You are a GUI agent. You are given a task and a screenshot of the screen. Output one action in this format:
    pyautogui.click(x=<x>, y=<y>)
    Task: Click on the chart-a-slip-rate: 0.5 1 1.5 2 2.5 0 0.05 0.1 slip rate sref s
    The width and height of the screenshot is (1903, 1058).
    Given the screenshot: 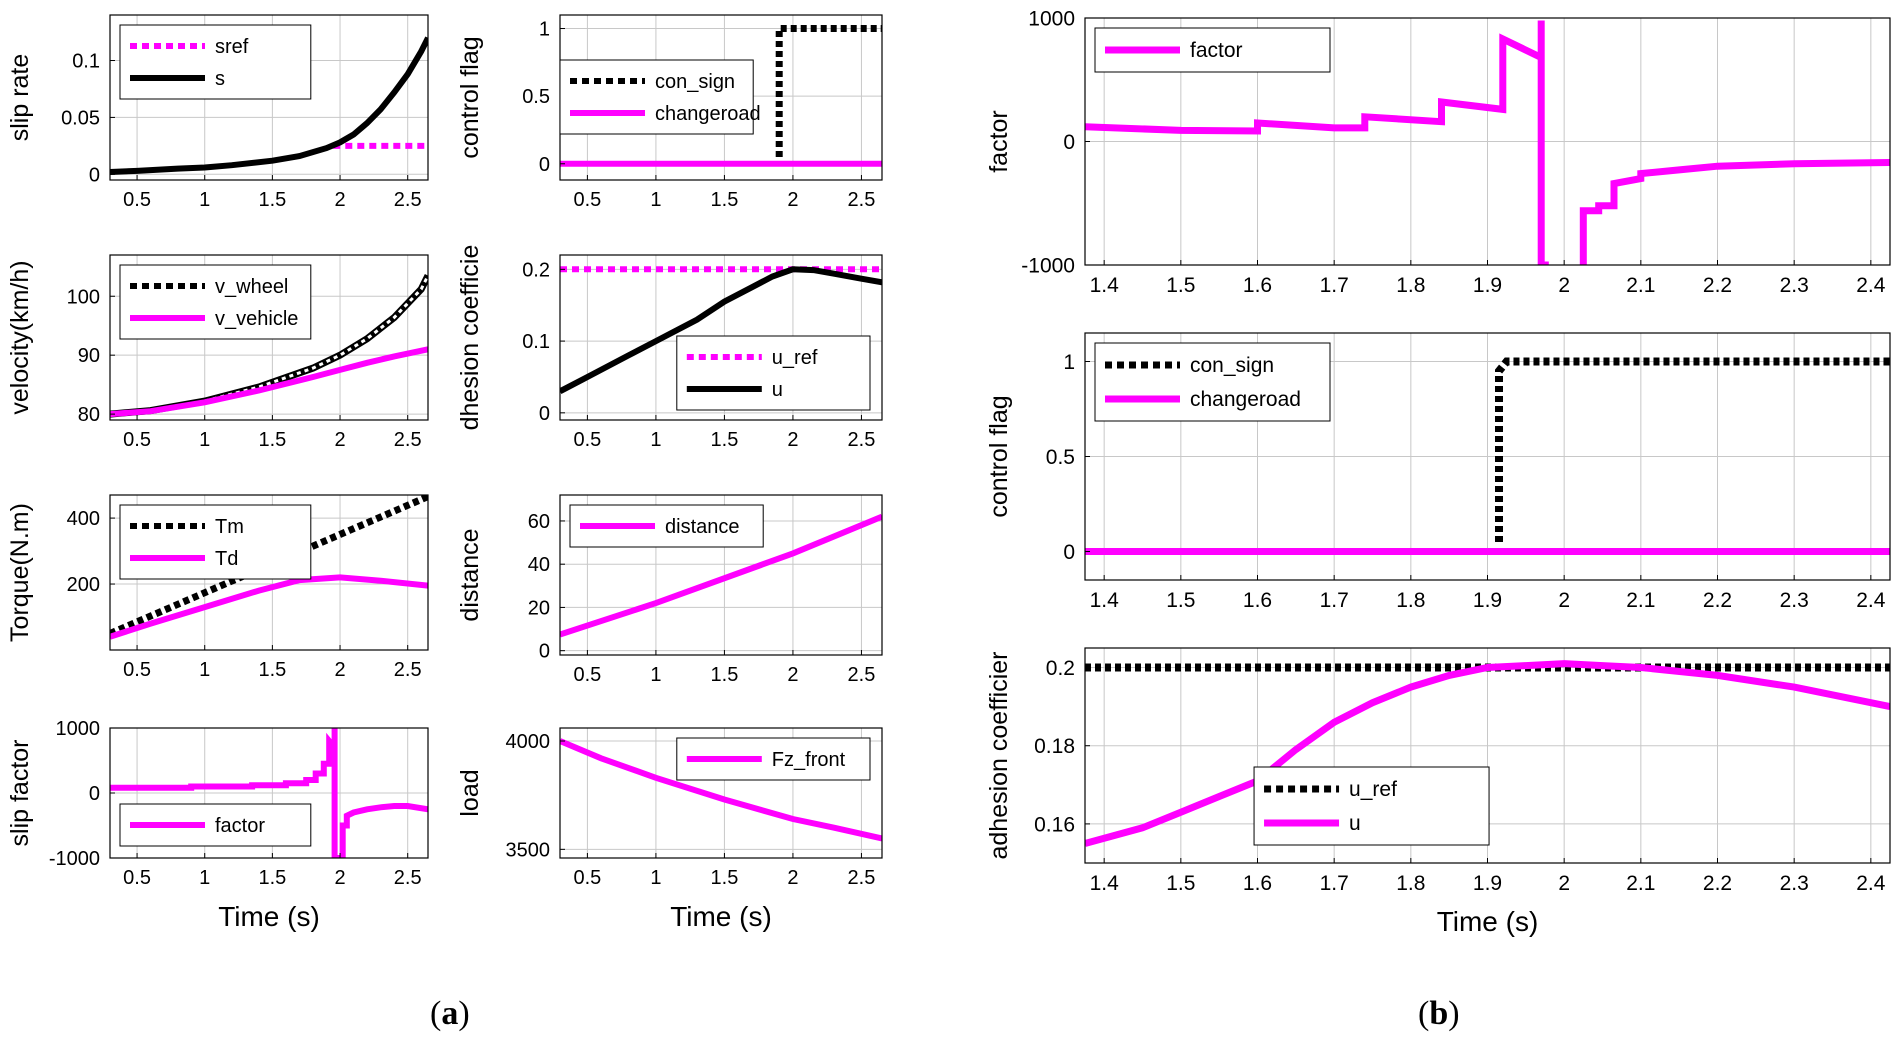 What is the action you would take?
    pyautogui.click(x=217, y=112)
    